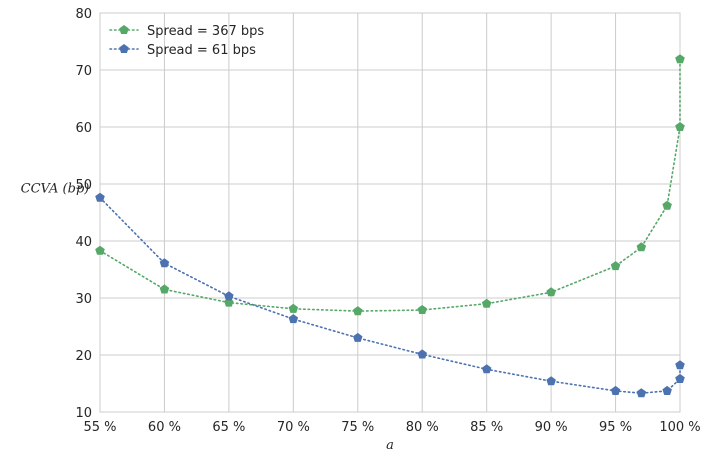 This screenshot has height=459, width=705. I want to click on y-tick-label: 10, so click(83, 413).